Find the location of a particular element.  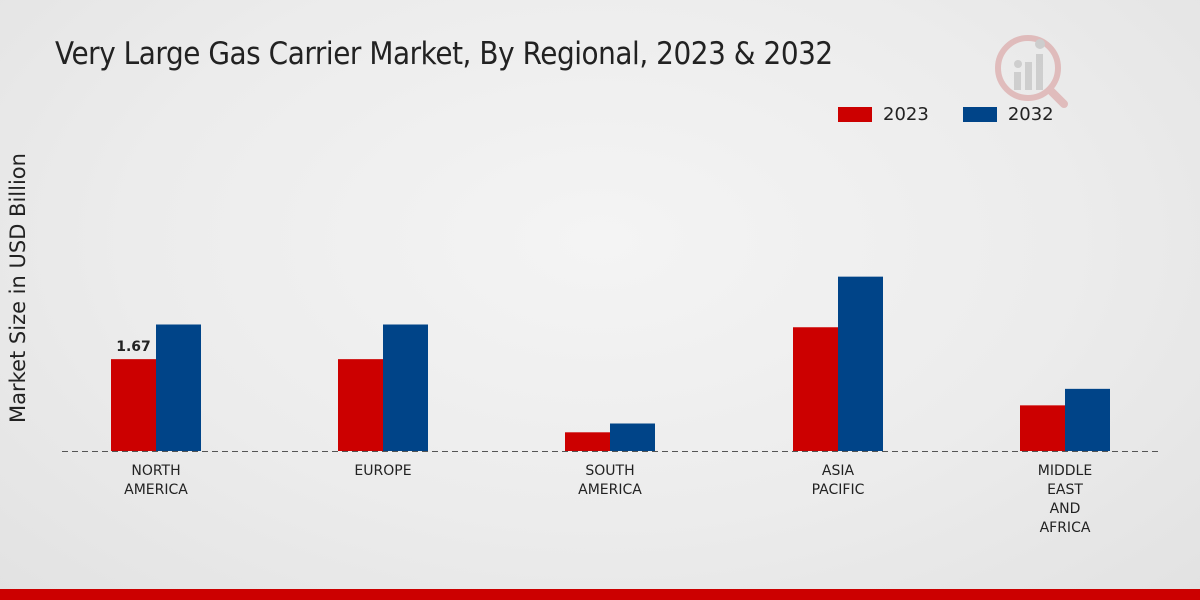

legend-label-2023: 2023 is located at coordinates (906, 114).